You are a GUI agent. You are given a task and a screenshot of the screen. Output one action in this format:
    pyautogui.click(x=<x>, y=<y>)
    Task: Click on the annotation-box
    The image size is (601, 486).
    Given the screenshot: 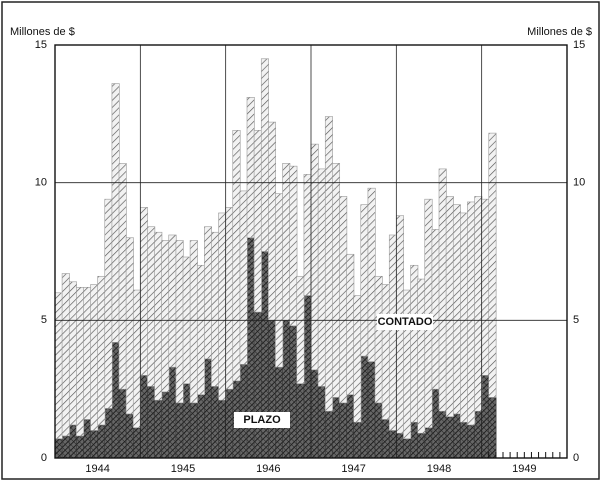 What is the action you would take?
    pyautogui.click(x=405, y=322)
    